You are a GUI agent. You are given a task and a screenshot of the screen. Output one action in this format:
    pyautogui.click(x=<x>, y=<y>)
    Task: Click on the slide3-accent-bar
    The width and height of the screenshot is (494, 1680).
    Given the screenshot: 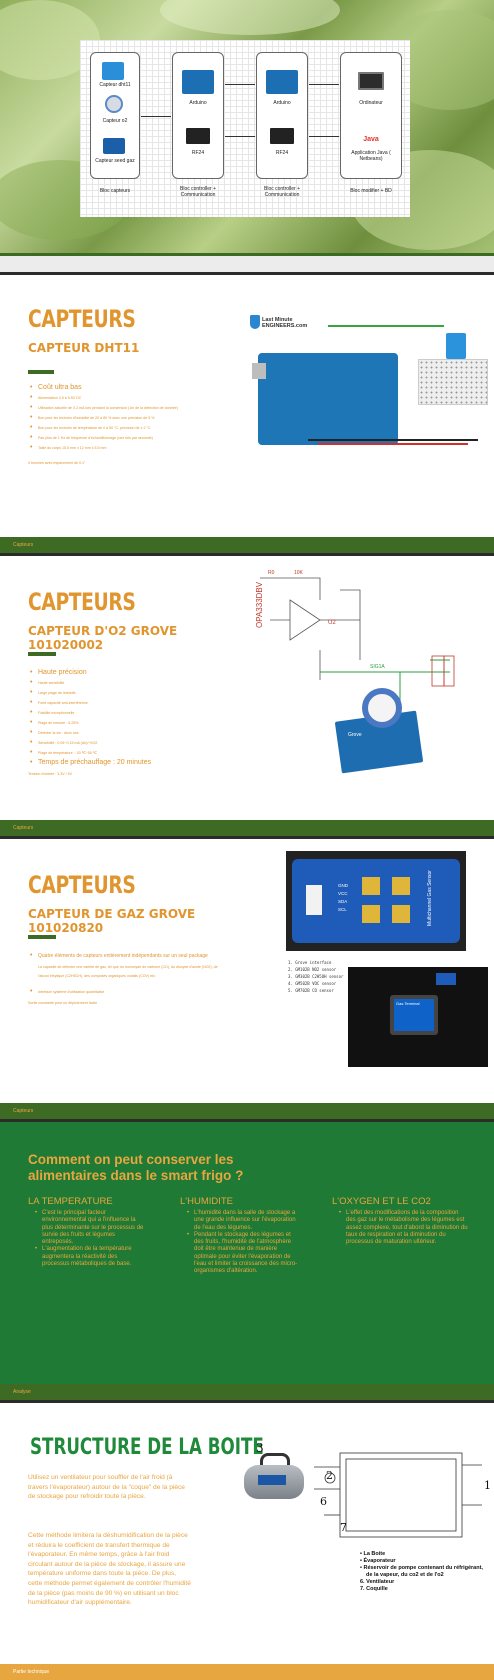 What is the action you would take?
    pyautogui.click(x=42, y=654)
    